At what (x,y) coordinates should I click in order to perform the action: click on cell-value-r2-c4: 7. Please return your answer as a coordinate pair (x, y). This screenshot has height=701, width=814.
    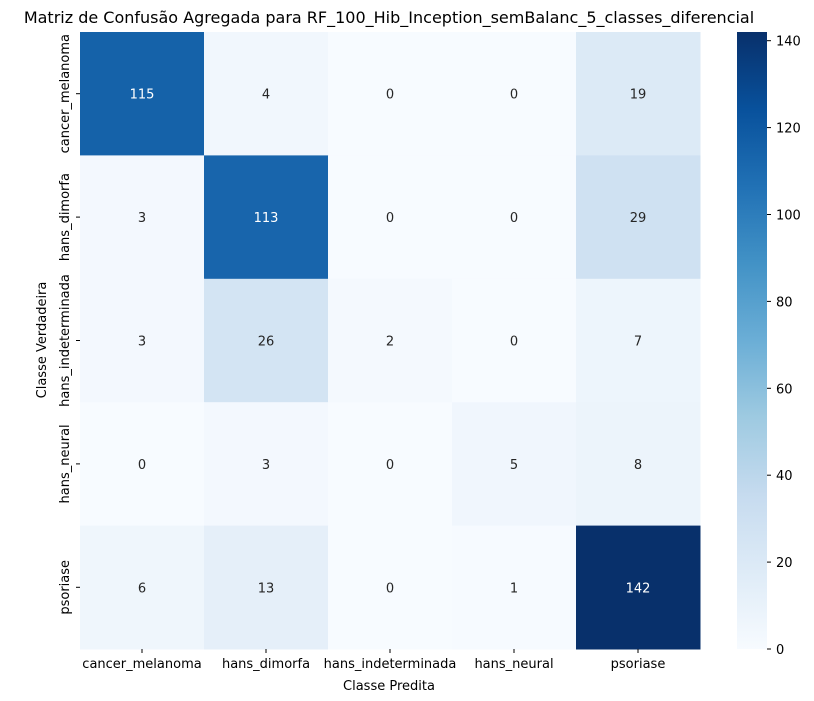
    Looking at the image, I should click on (638, 342).